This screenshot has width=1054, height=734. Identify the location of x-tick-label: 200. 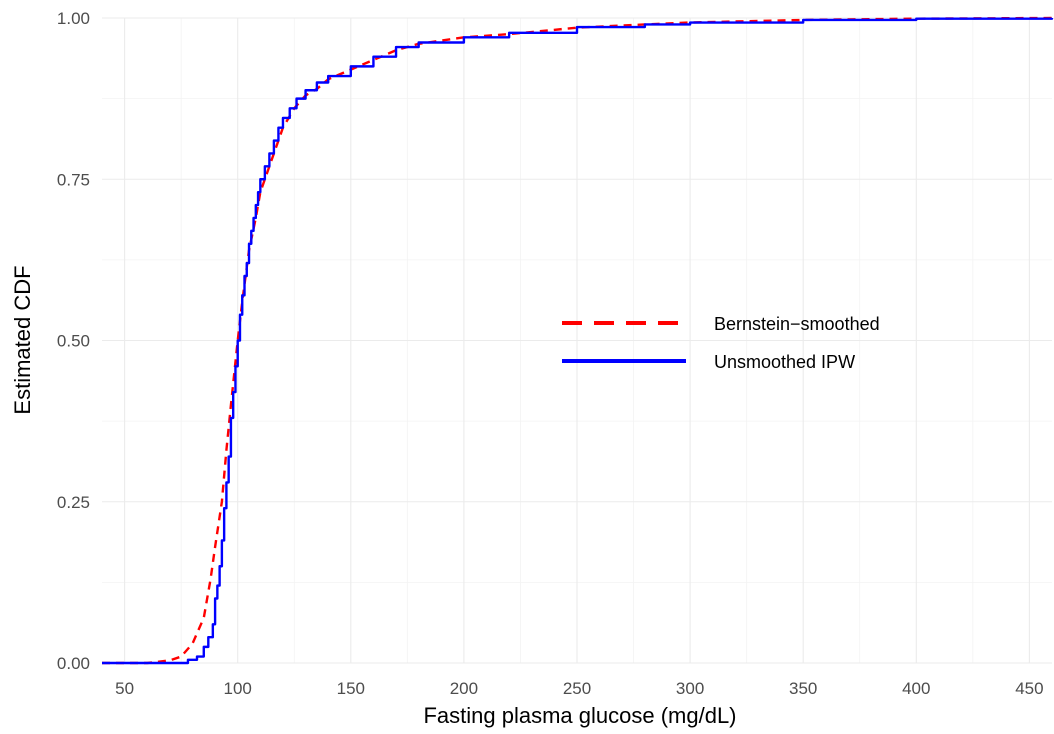
(464, 688).